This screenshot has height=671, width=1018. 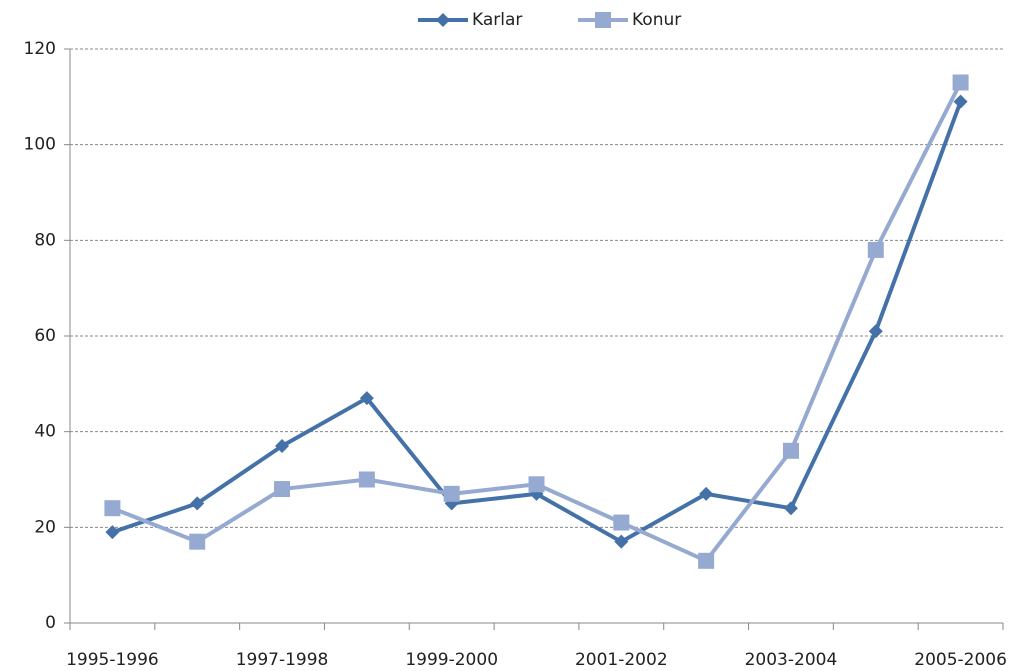 What do you see at coordinates (45, 527) in the screenshot?
I see `y-tick-label: 20` at bounding box center [45, 527].